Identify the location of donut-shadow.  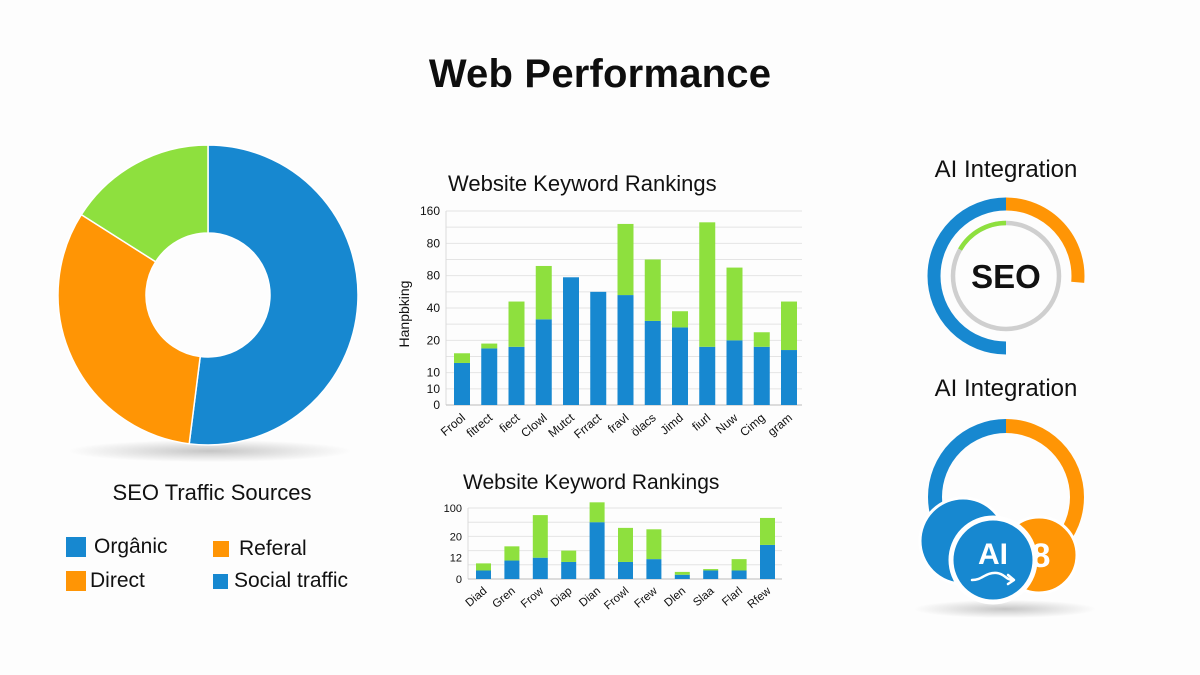
(210, 451).